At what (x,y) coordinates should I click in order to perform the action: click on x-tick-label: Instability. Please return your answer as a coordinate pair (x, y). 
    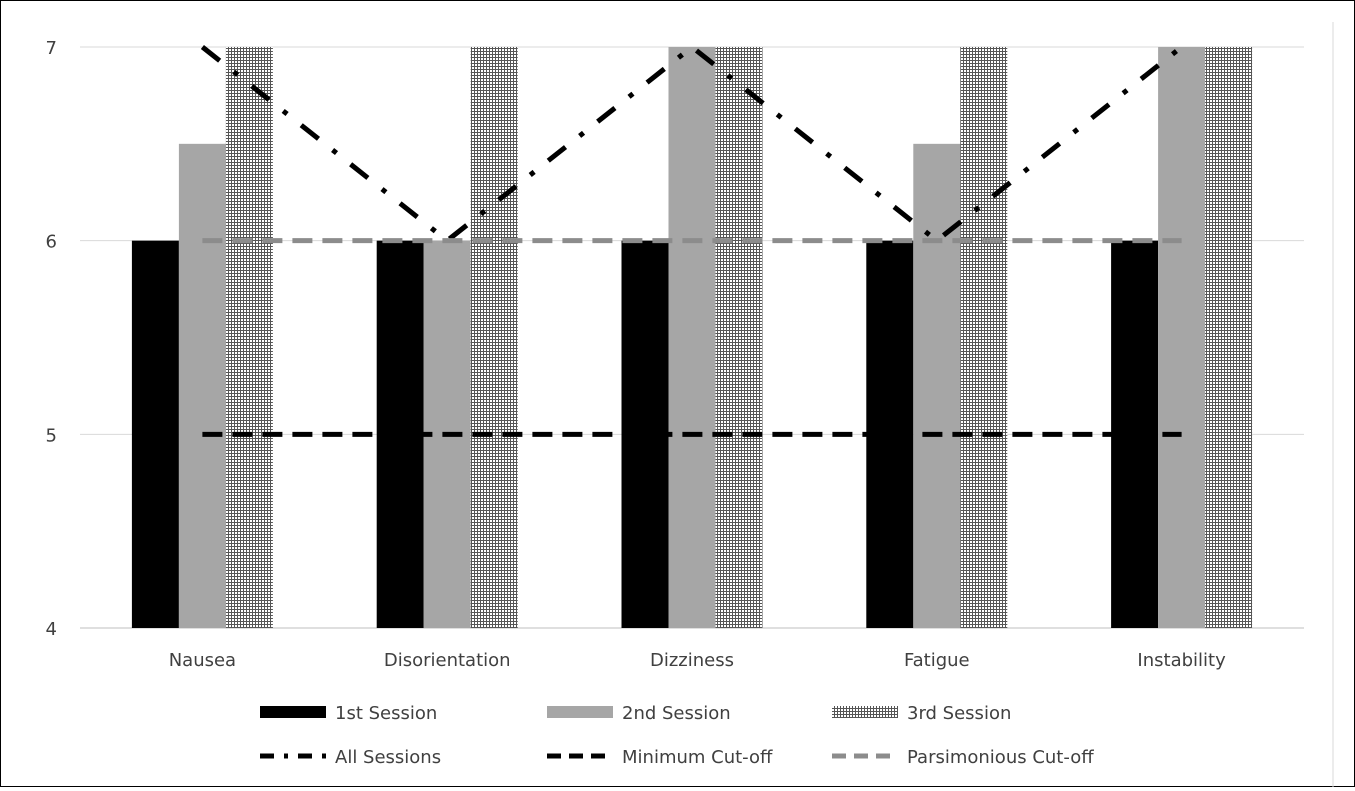
    Looking at the image, I should click on (1181, 660).